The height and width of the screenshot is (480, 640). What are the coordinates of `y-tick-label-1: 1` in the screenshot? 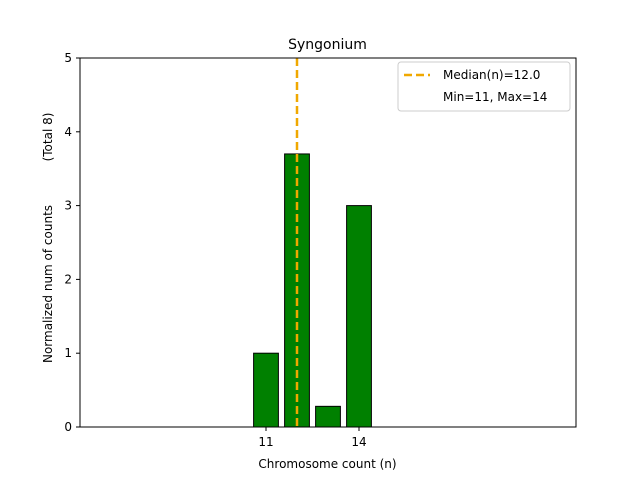 It's located at (68, 353).